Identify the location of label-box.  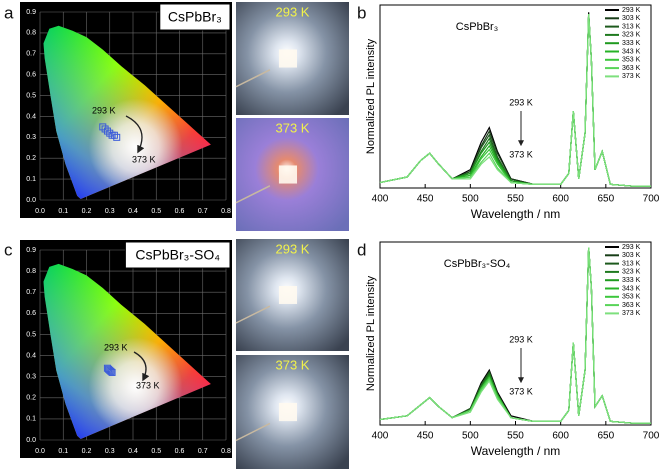
(177, 255).